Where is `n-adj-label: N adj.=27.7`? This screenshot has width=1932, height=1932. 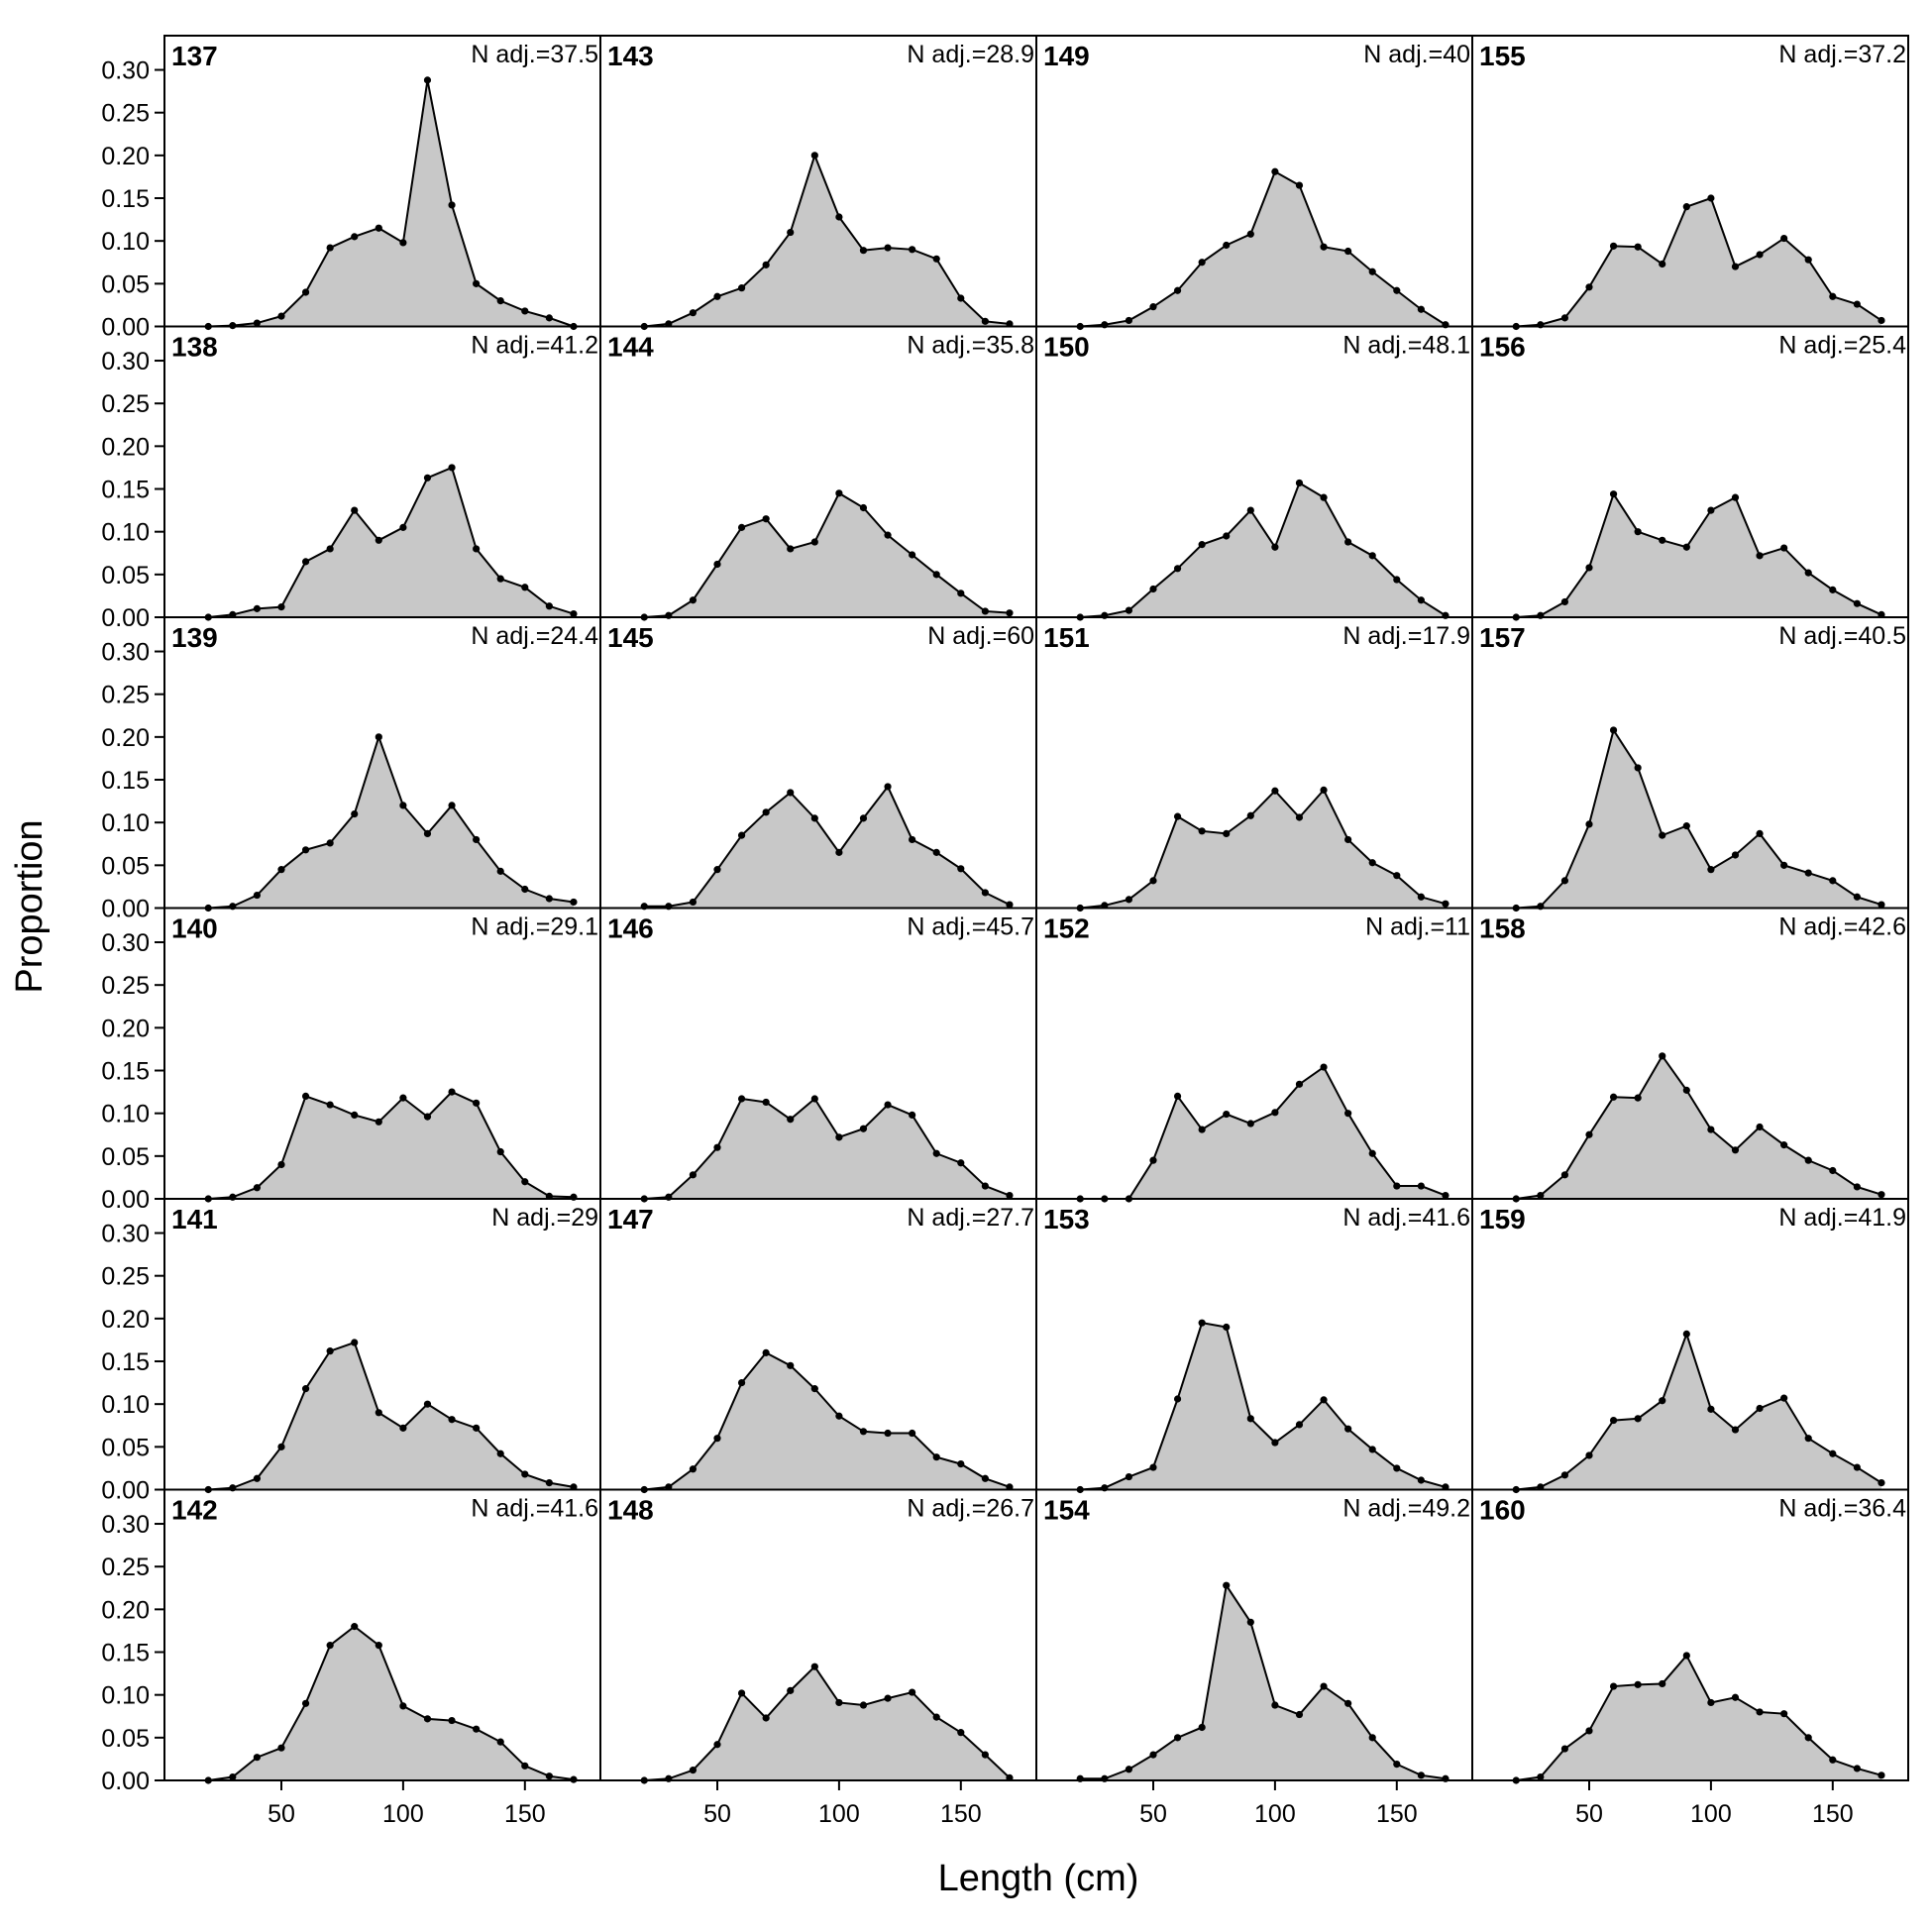 n-adj-label: N adj.=27.7 is located at coordinates (971, 1218).